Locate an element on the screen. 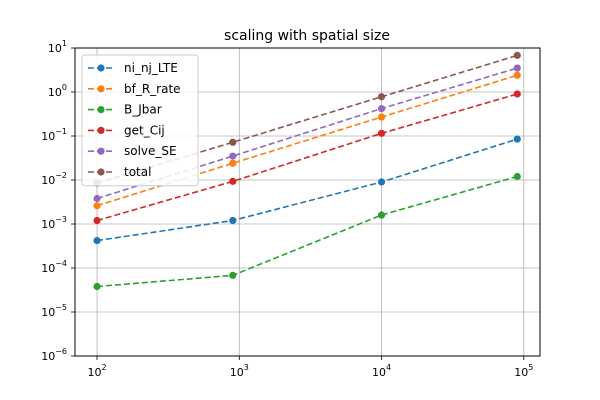 The image size is (600, 400). legend-item: solve_SE is located at coordinates (132, 151).